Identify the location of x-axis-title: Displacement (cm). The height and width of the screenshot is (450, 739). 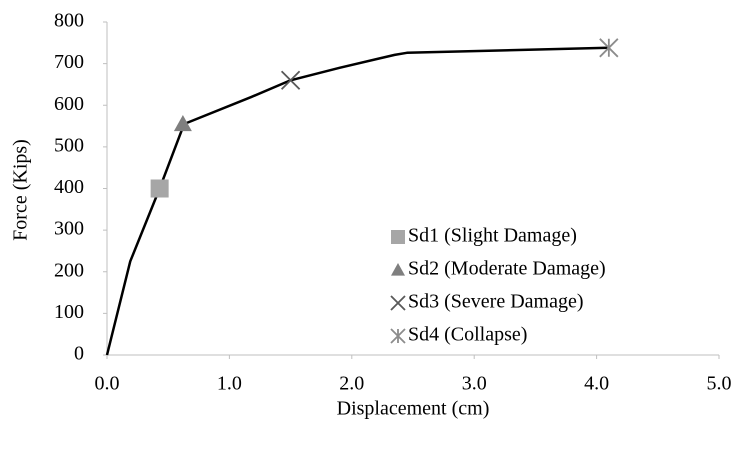
(413, 409).